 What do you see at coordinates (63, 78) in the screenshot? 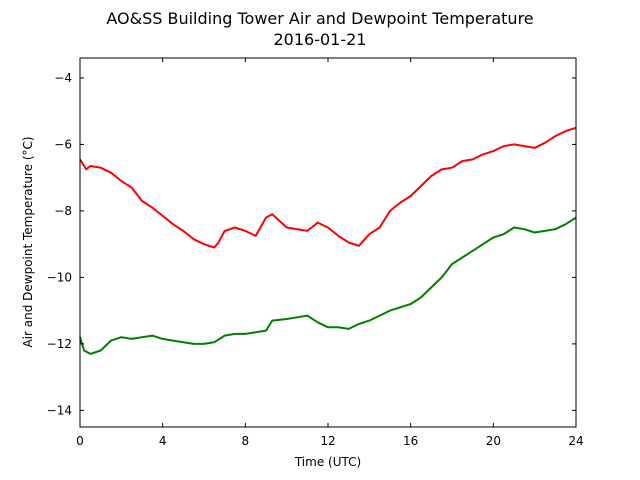
I see `y-tick-label: −4` at bounding box center [63, 78].